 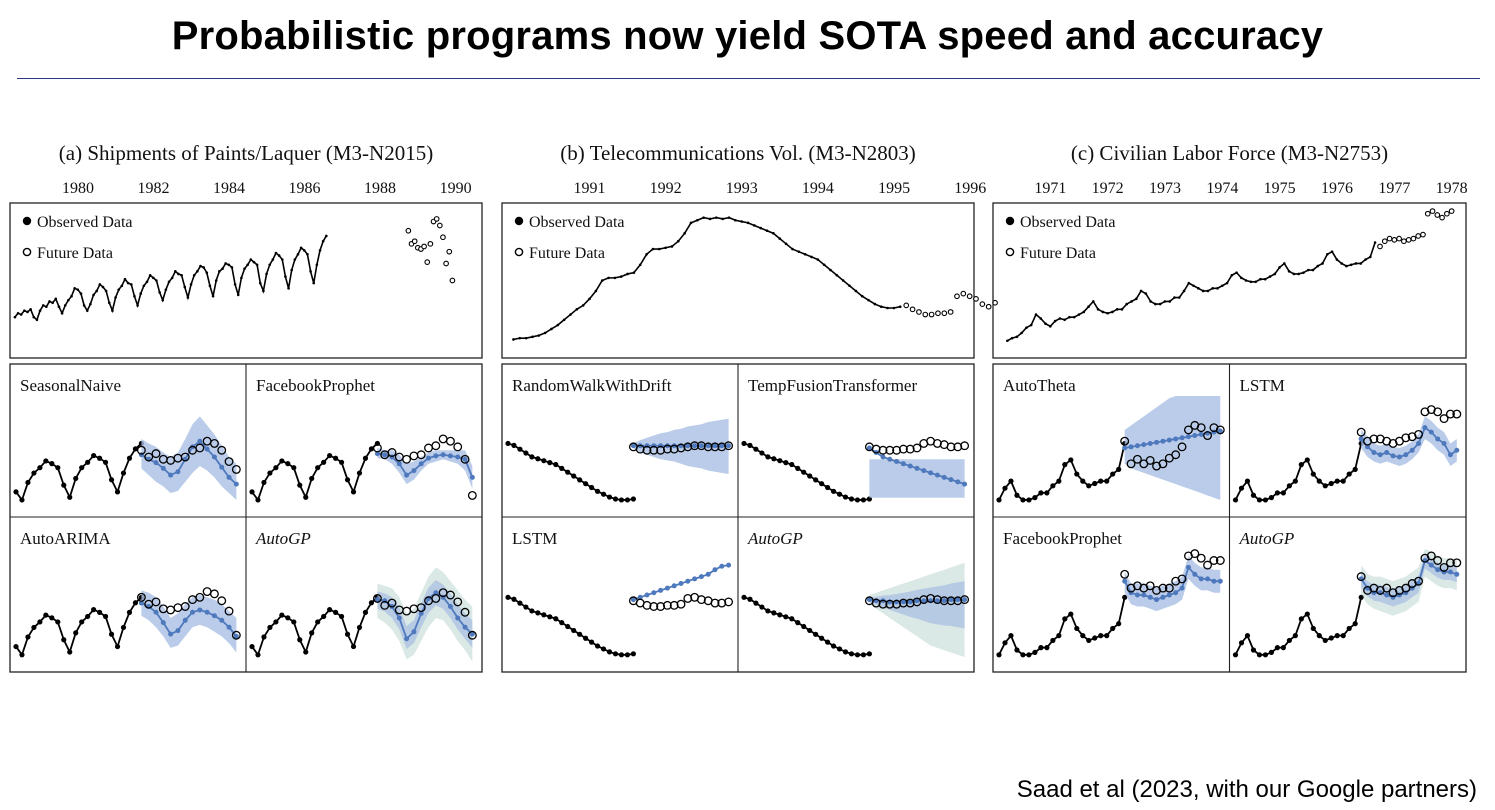 I want to click on x-tick-label: 1974, so click(x=1222, y=188).